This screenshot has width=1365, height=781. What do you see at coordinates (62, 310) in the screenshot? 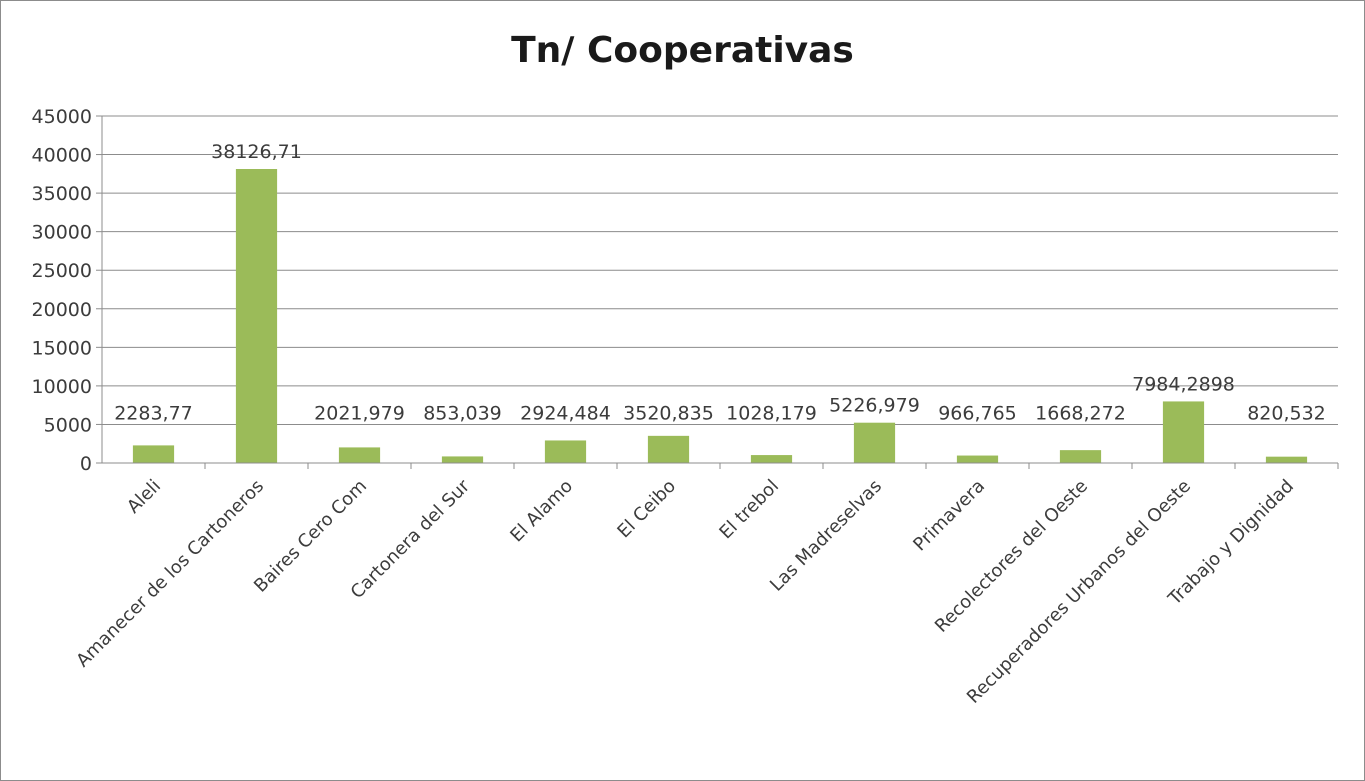
I see `y-tick-label: 20000` at bounding box center [62, 310].